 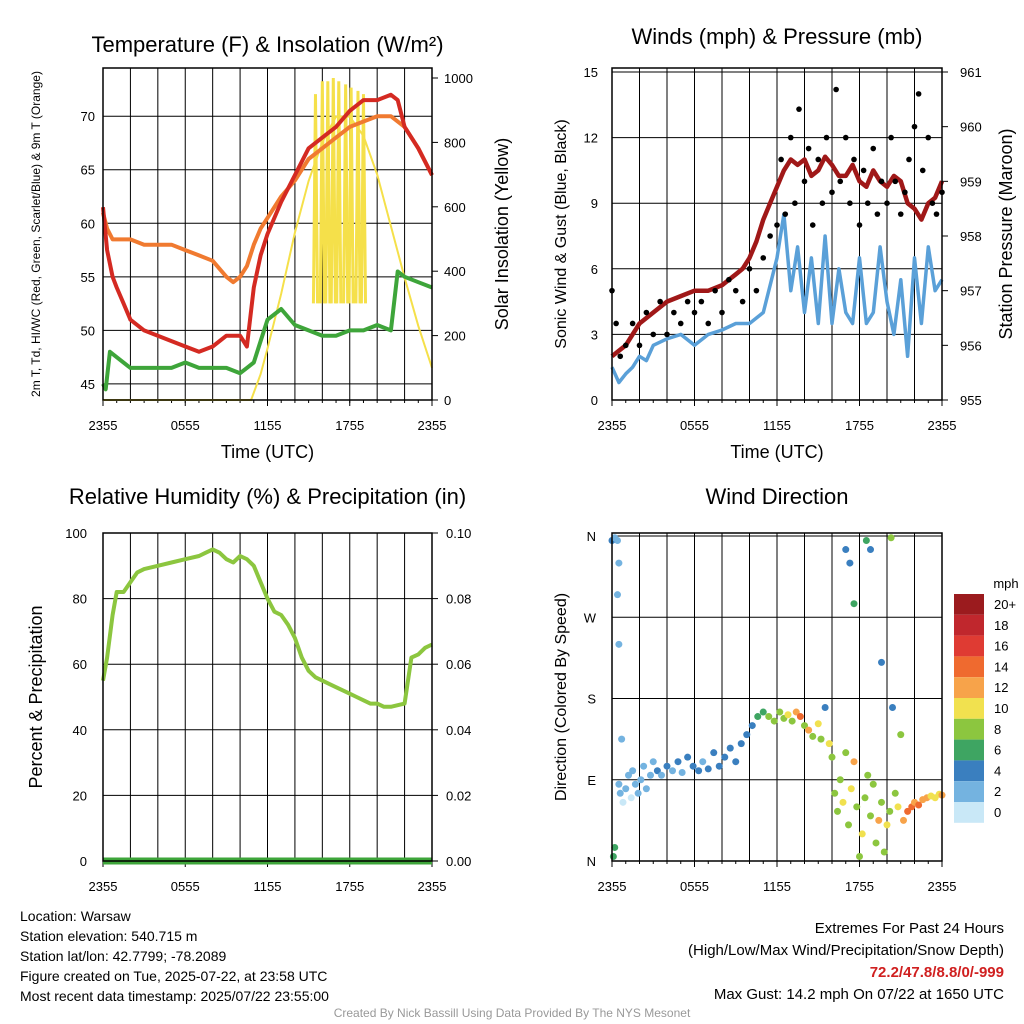 I want to click on plot-border, so click(x=267, y=697).